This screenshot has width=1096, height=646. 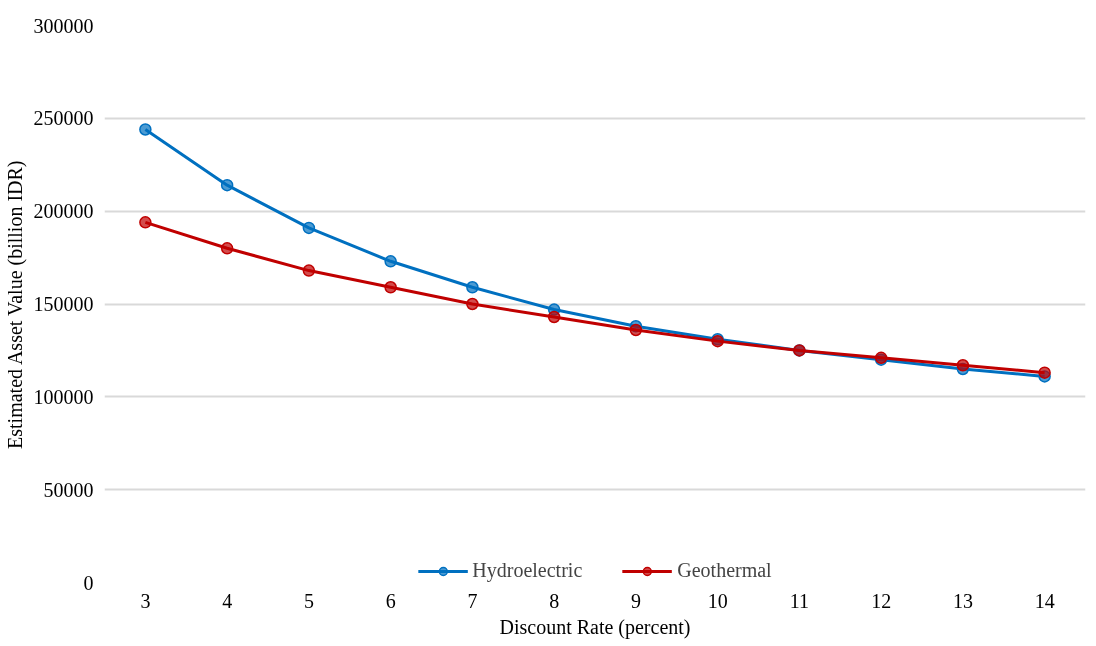 What do you see at coordinates (63, 25) in the screenshot?
I see `y-tick-label: 300000` at bounding box center [63, 25].